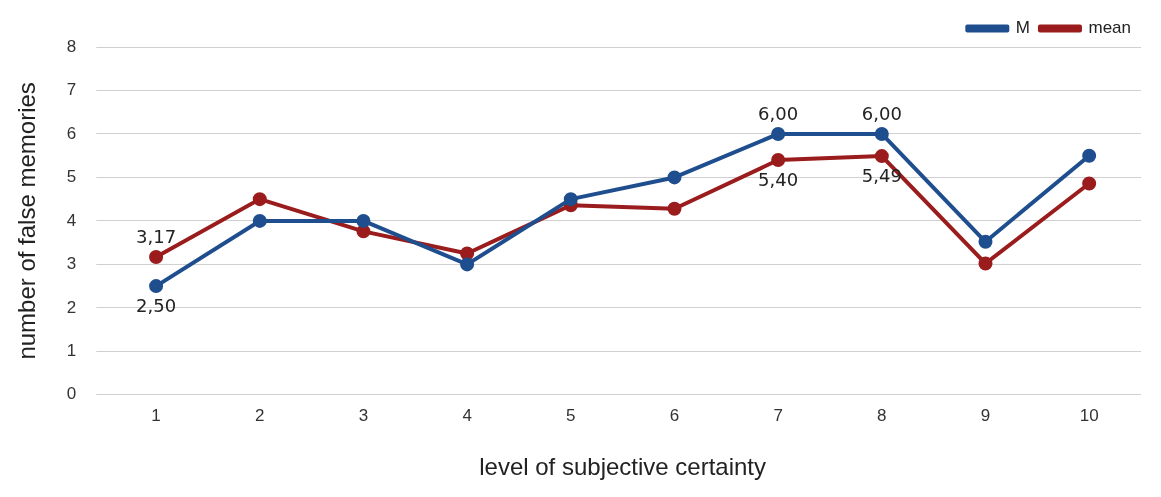 The height and width of the screenshot is (497, 1161). Describe the element at coordinates (27, 221) in the screenshot. I see `y-axis-title: number of false memories` at that location.